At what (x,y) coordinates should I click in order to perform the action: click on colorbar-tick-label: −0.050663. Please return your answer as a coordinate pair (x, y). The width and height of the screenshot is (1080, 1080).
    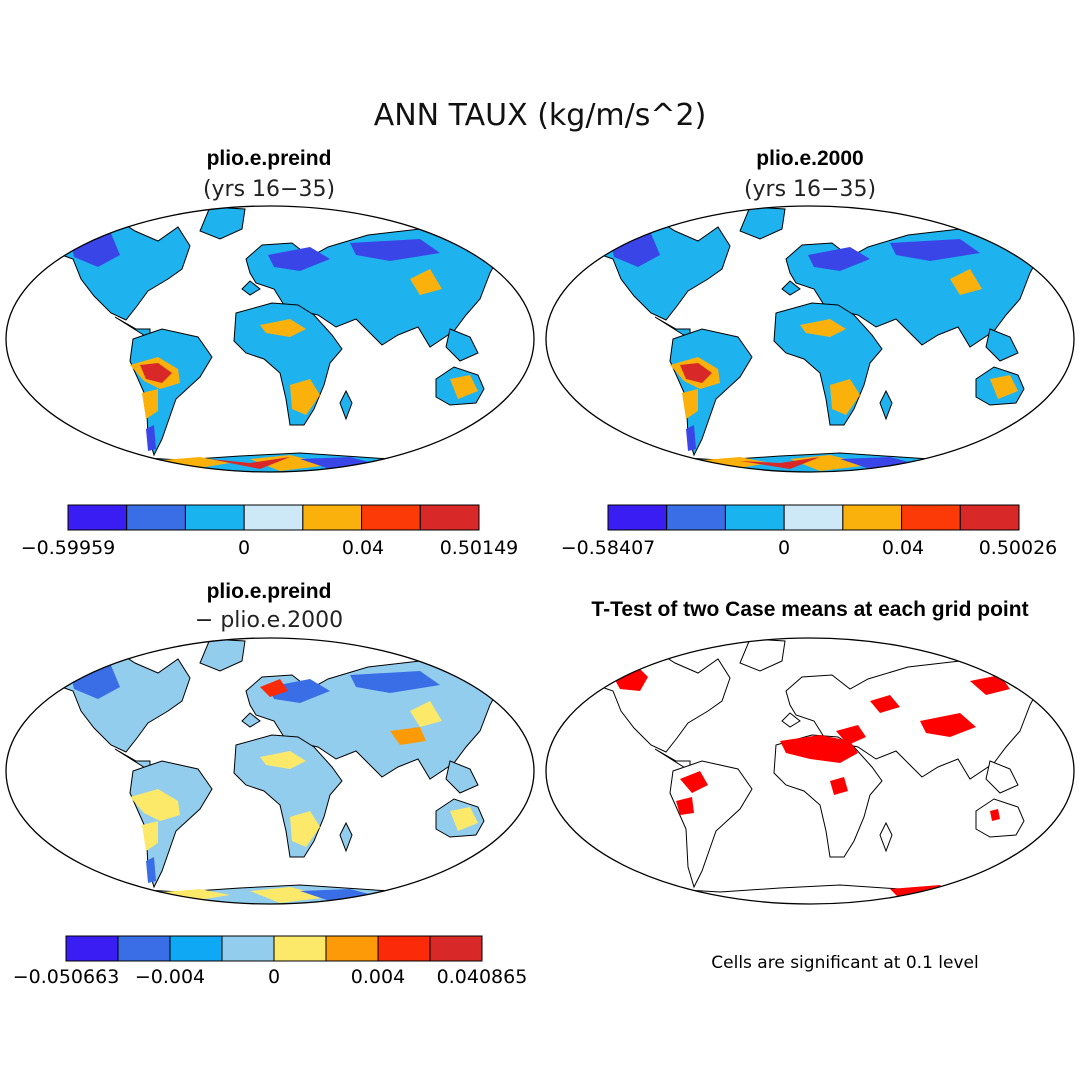
    Looking at the image, I should click on (66, 977).